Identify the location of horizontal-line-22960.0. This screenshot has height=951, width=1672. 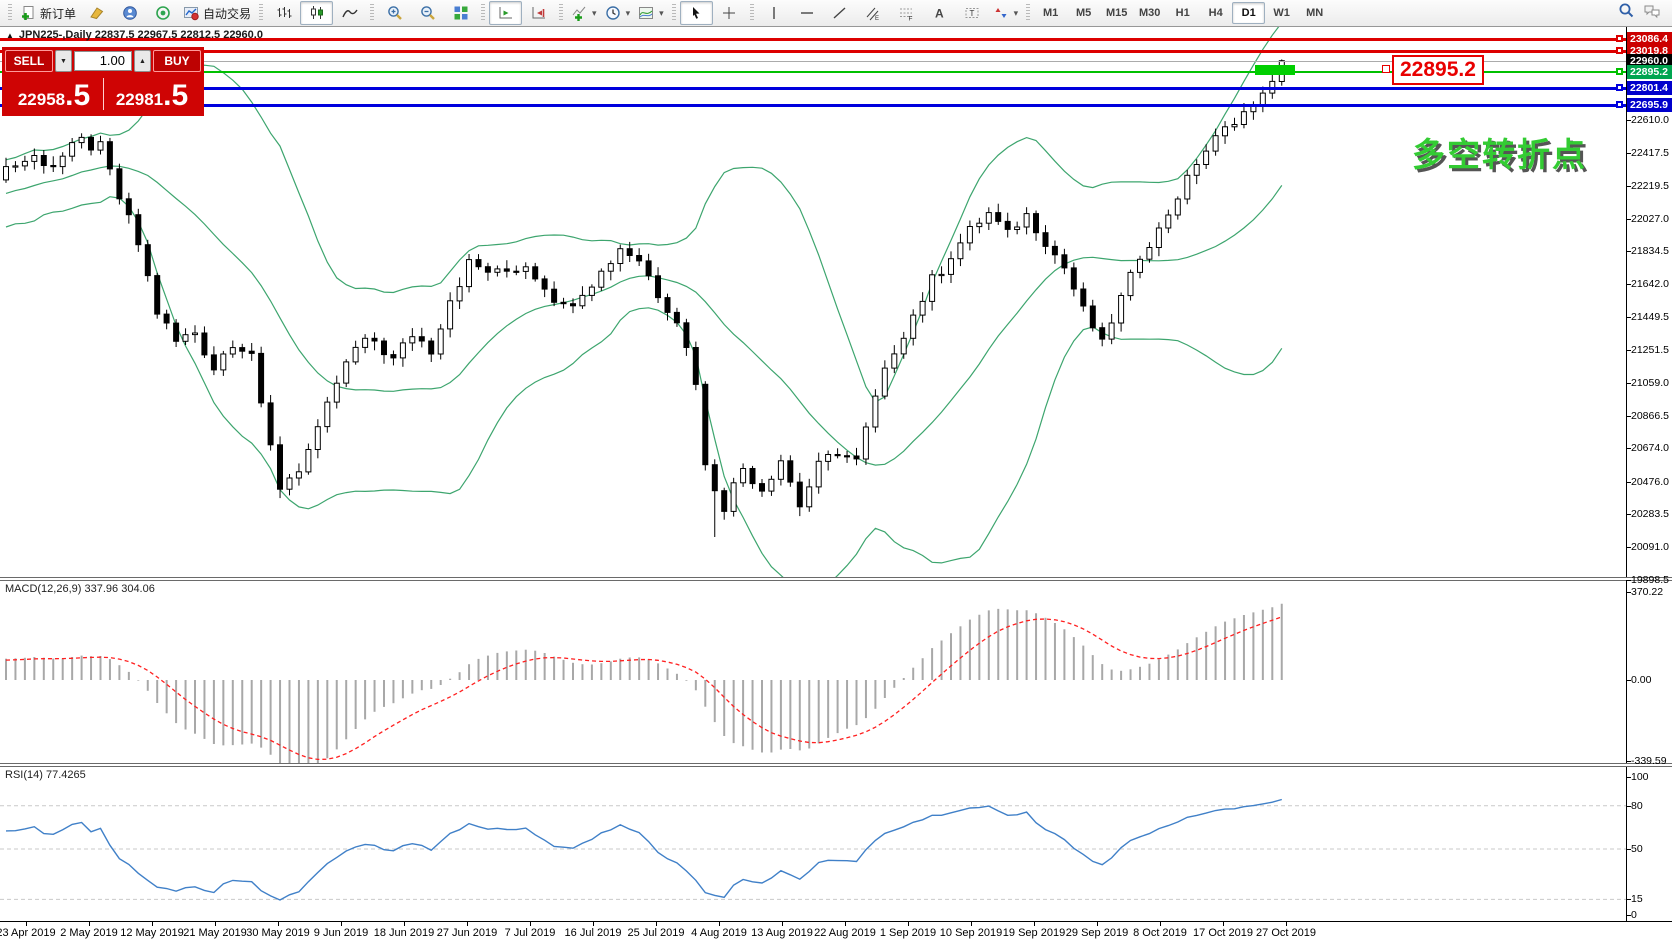
(813, 61).